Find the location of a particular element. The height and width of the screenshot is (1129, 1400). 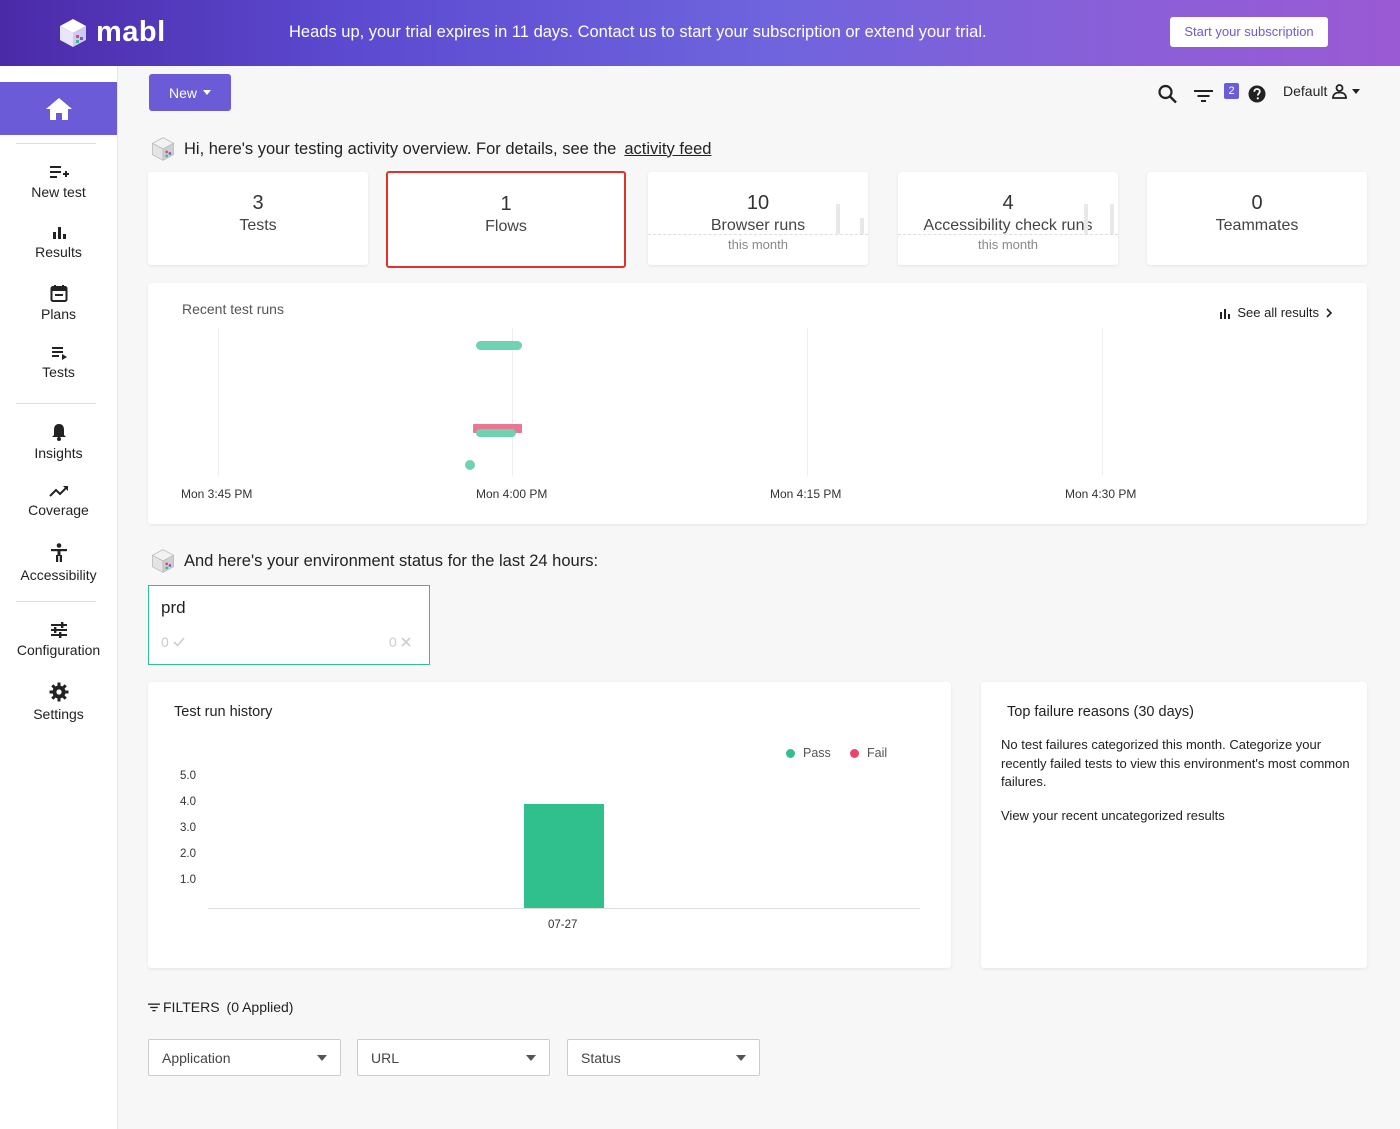

legend-label: Pass is located at coordinates (817, 753).